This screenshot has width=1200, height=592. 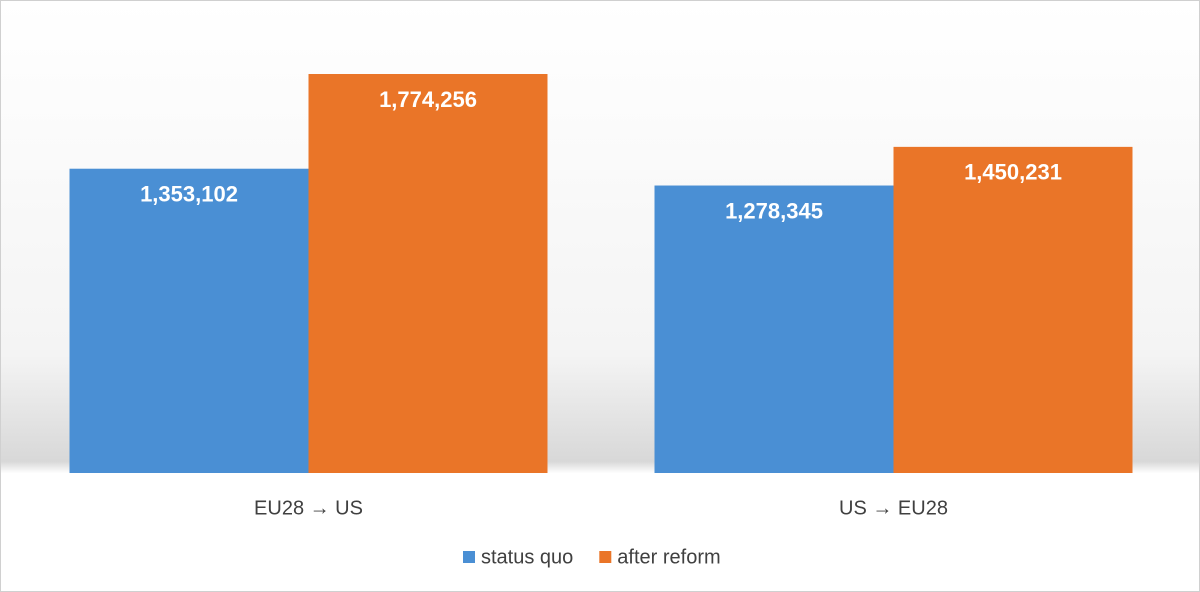 What do you see at coordinates (668, 557) in the screenshot?
I see `legend-label: after reform` at bounding box center [668, 557].